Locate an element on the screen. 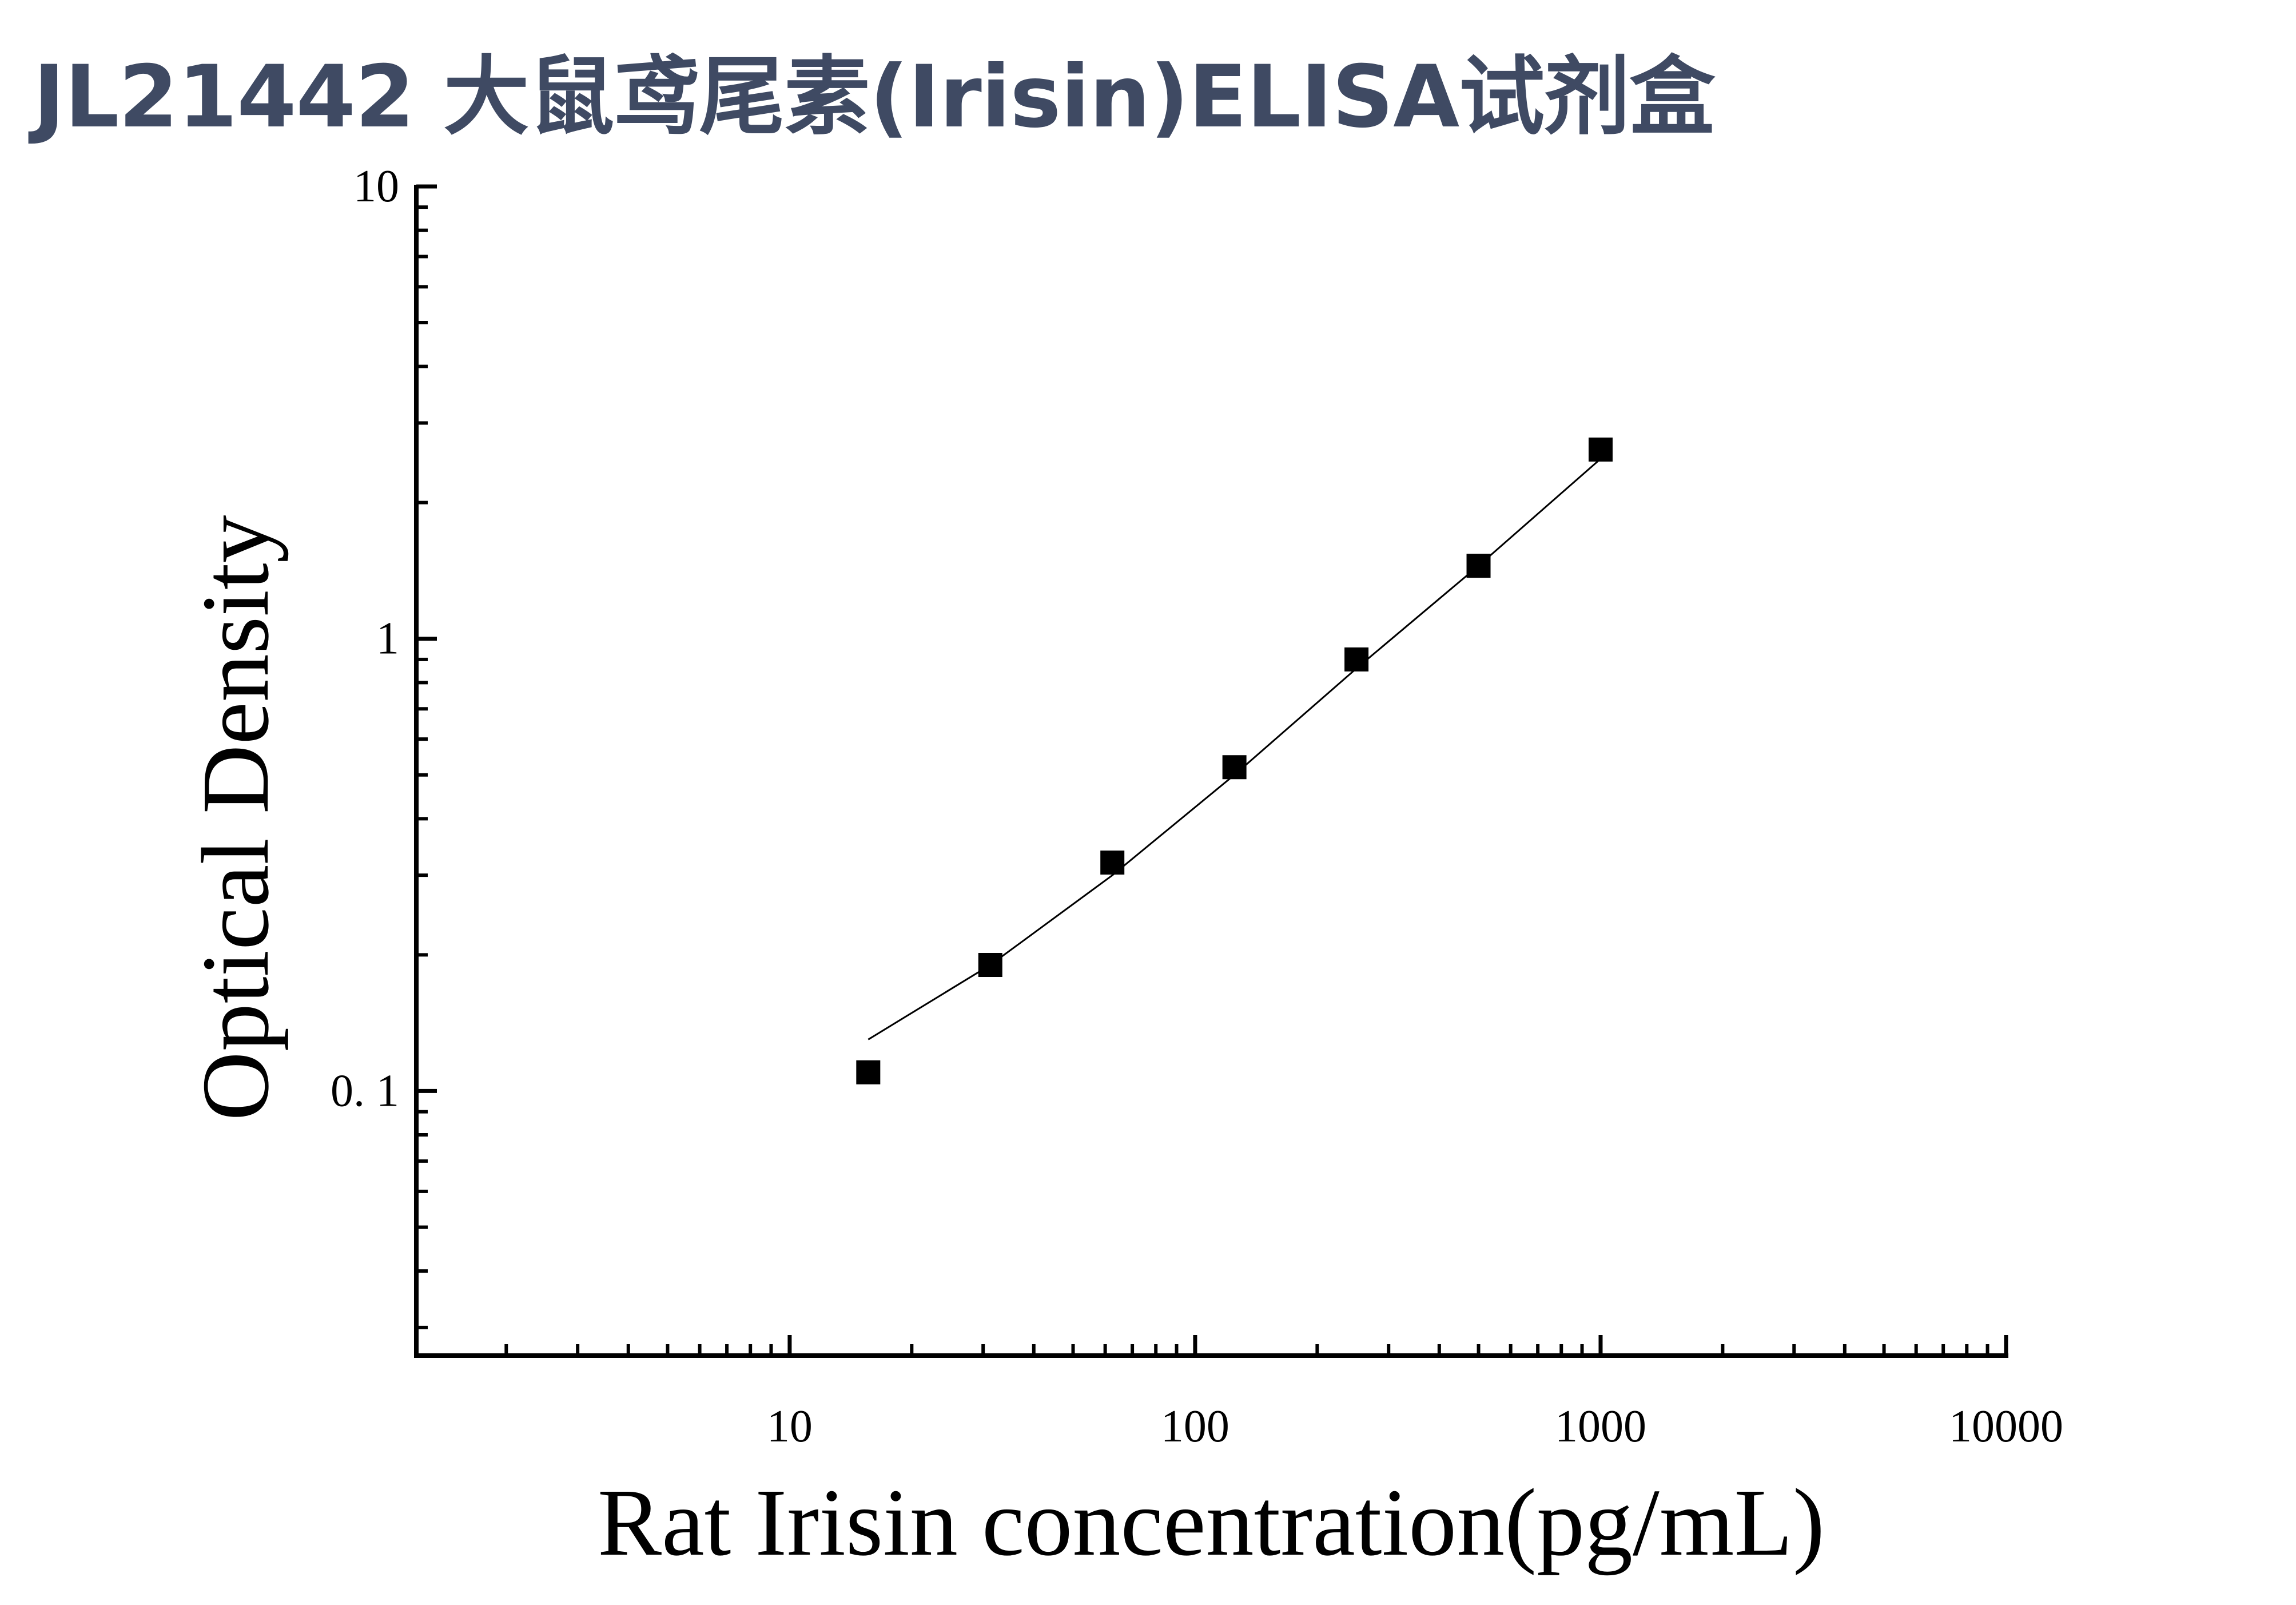 Image resolution: width=2296 pixels, height=1605 pixels. x-tick-label: 10 is located at coordinates (790, 1426).